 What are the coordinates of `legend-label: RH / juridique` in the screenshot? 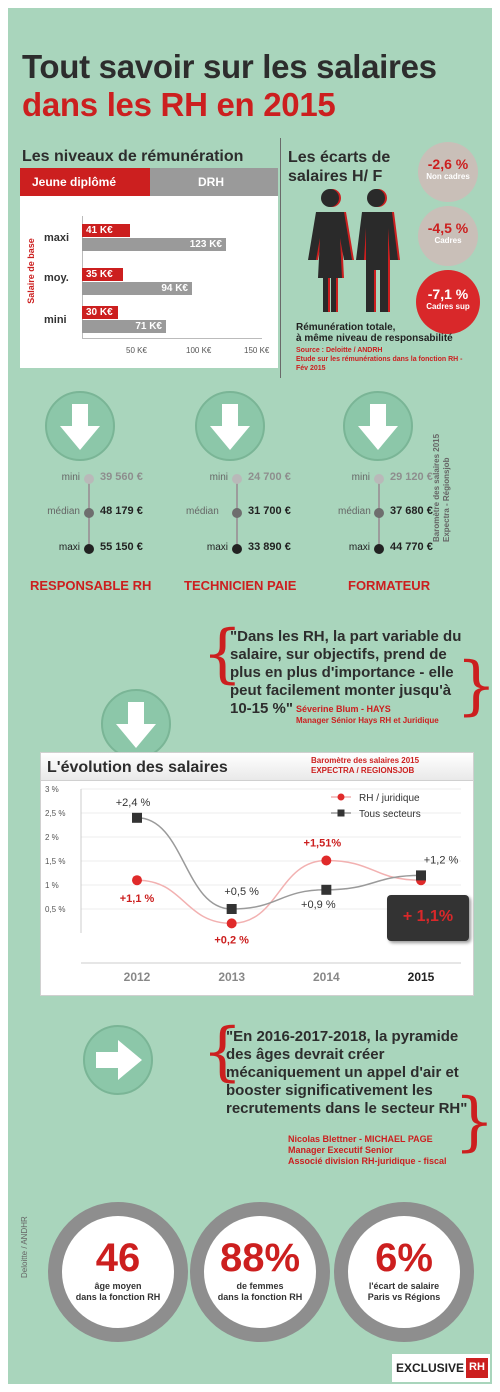 It's located at (389, 798).